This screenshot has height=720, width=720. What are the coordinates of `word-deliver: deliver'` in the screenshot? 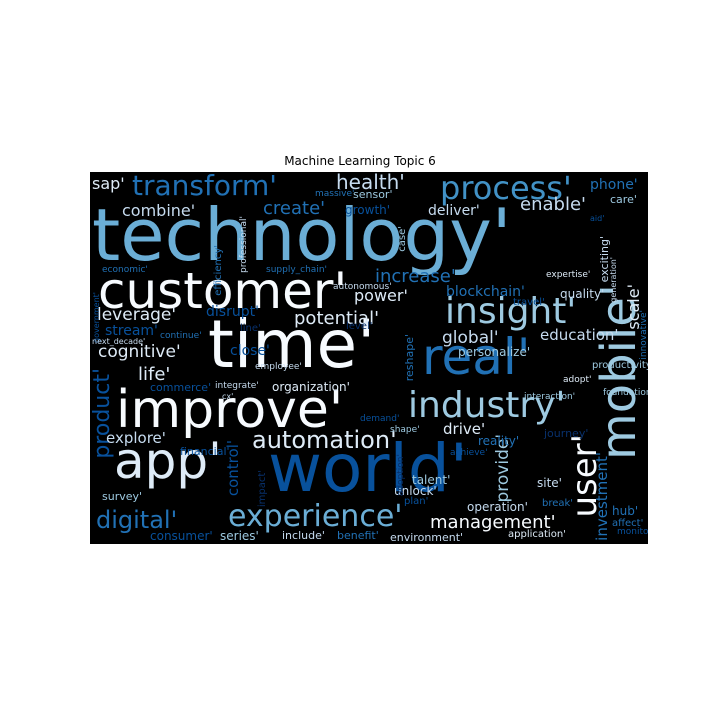 It's located at (454, 211).